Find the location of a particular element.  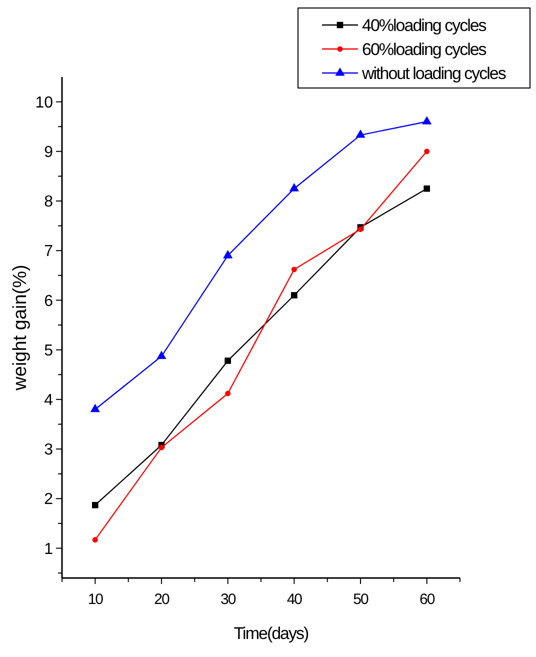

y-tick-label: 3 is located at coordinates (49, 450).